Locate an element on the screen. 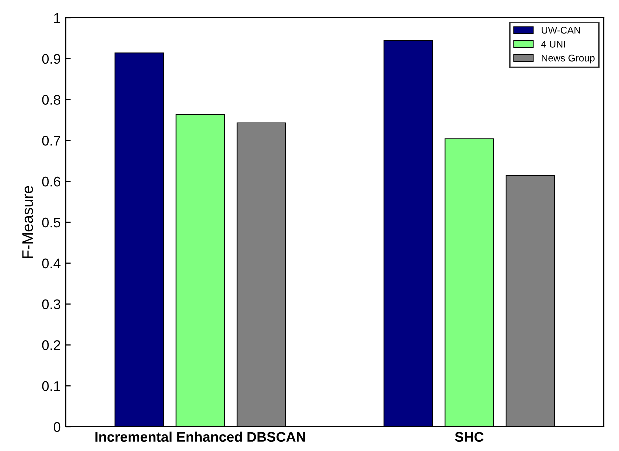 The width and height of the screenshot is (619, 451). y-tick-label: 0.5 is located at coordinates (51, 223).